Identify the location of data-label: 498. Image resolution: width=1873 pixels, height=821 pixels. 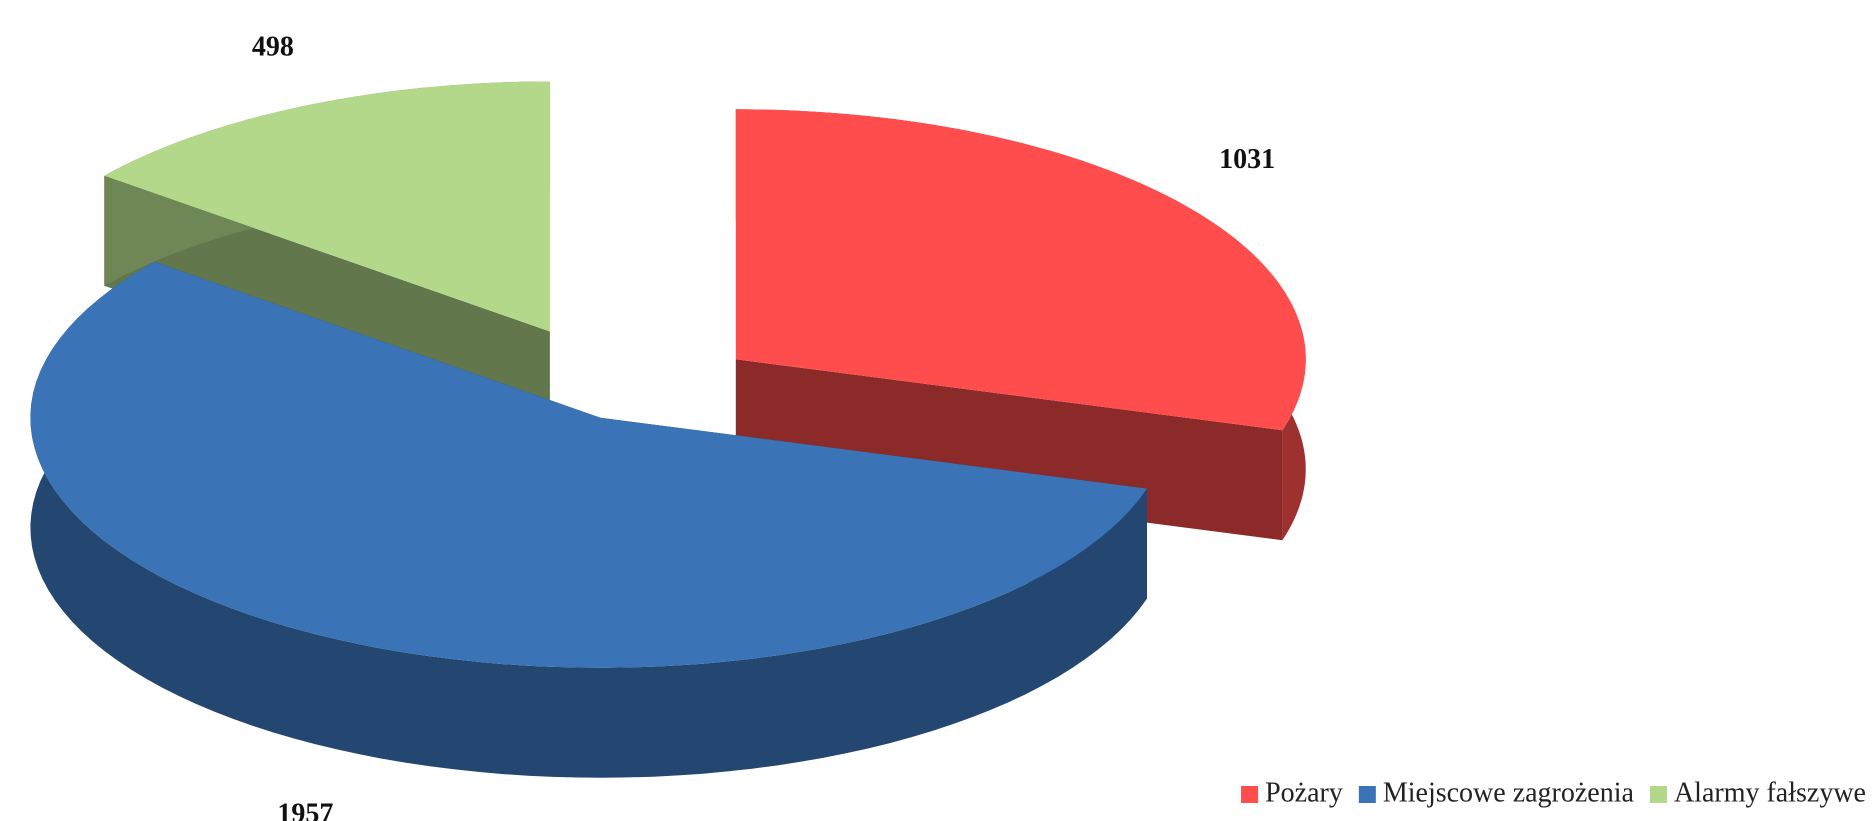
(273, 47).